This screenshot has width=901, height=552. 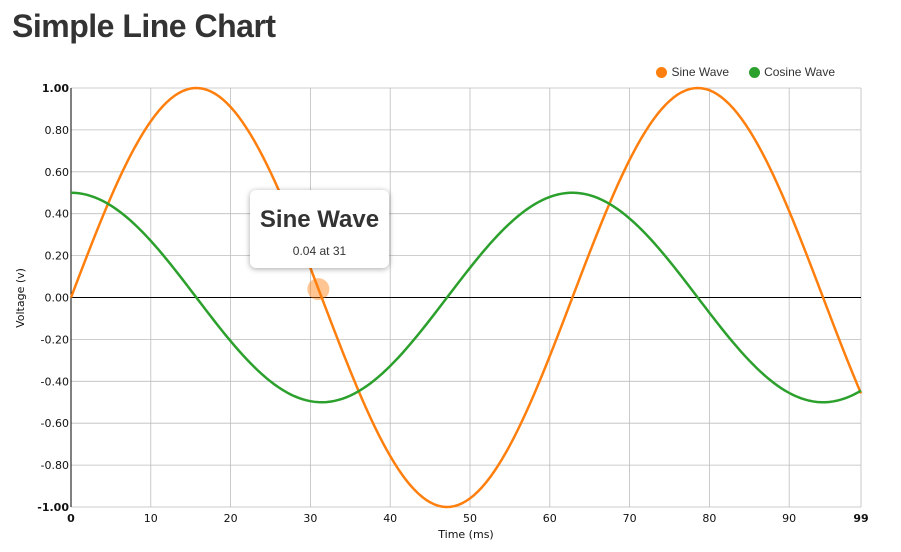 I want to click on x-tick-label: 0, so click(x=71, y=518).